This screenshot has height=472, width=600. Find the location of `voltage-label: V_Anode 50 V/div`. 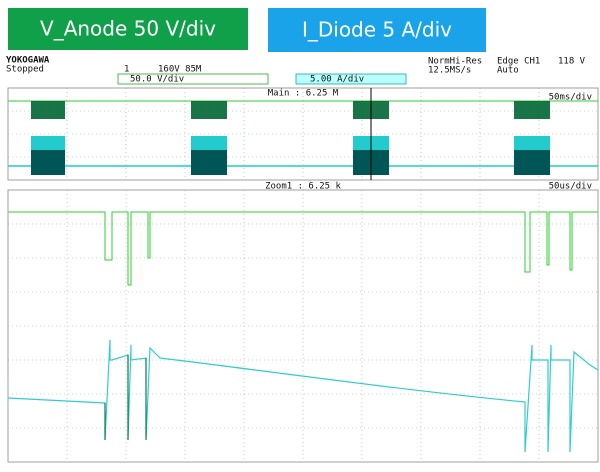

voltage-label: V_Anode 50 V/div is located at coordinates (128, 29).